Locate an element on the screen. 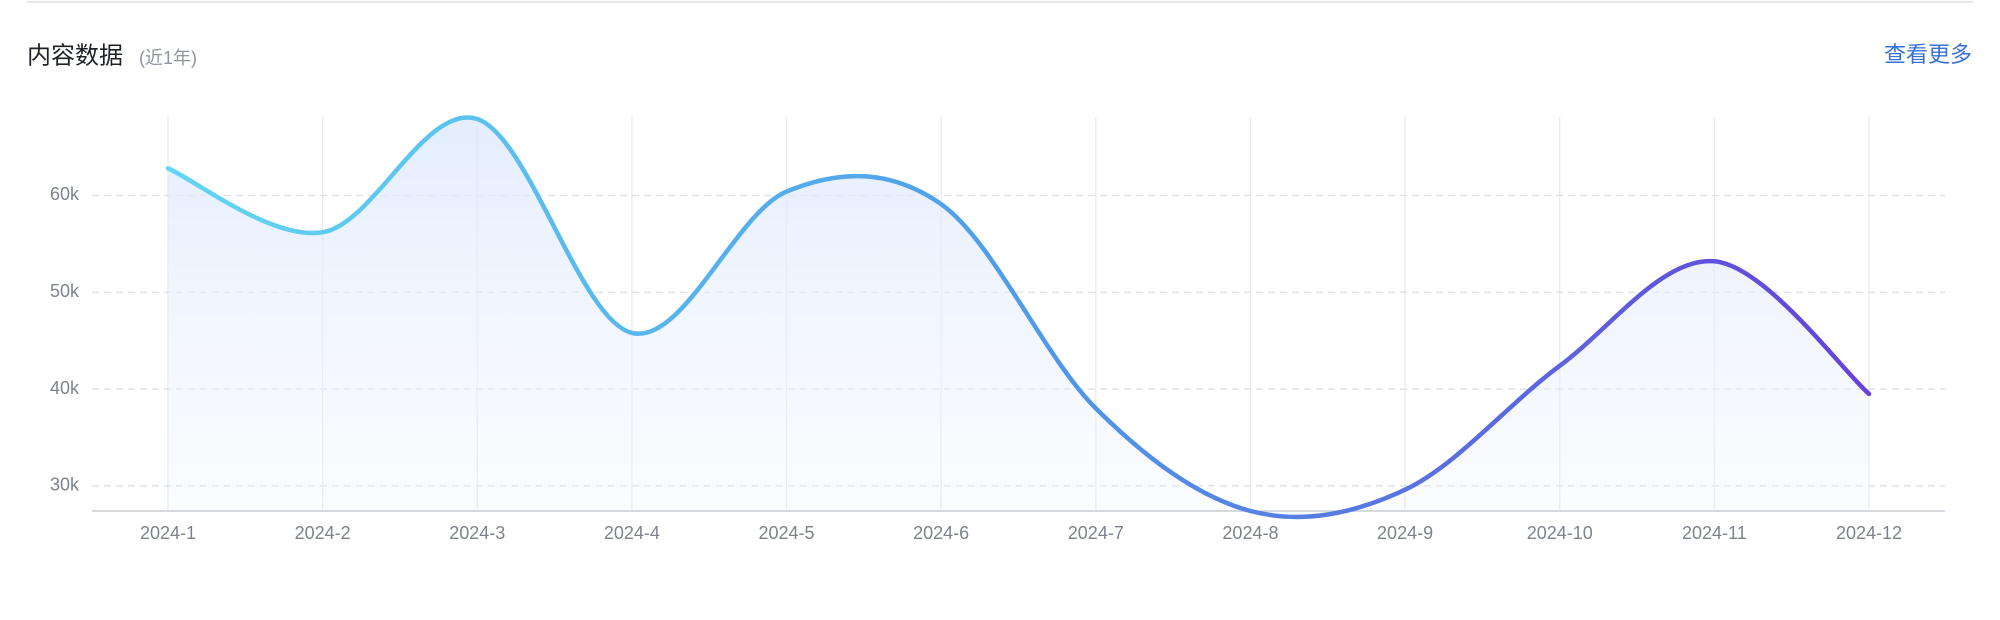 Image resolution: width=2000 pixels, height=620 pixels. x-tick-label: 2024-5 is located at coordinates (787, 533).